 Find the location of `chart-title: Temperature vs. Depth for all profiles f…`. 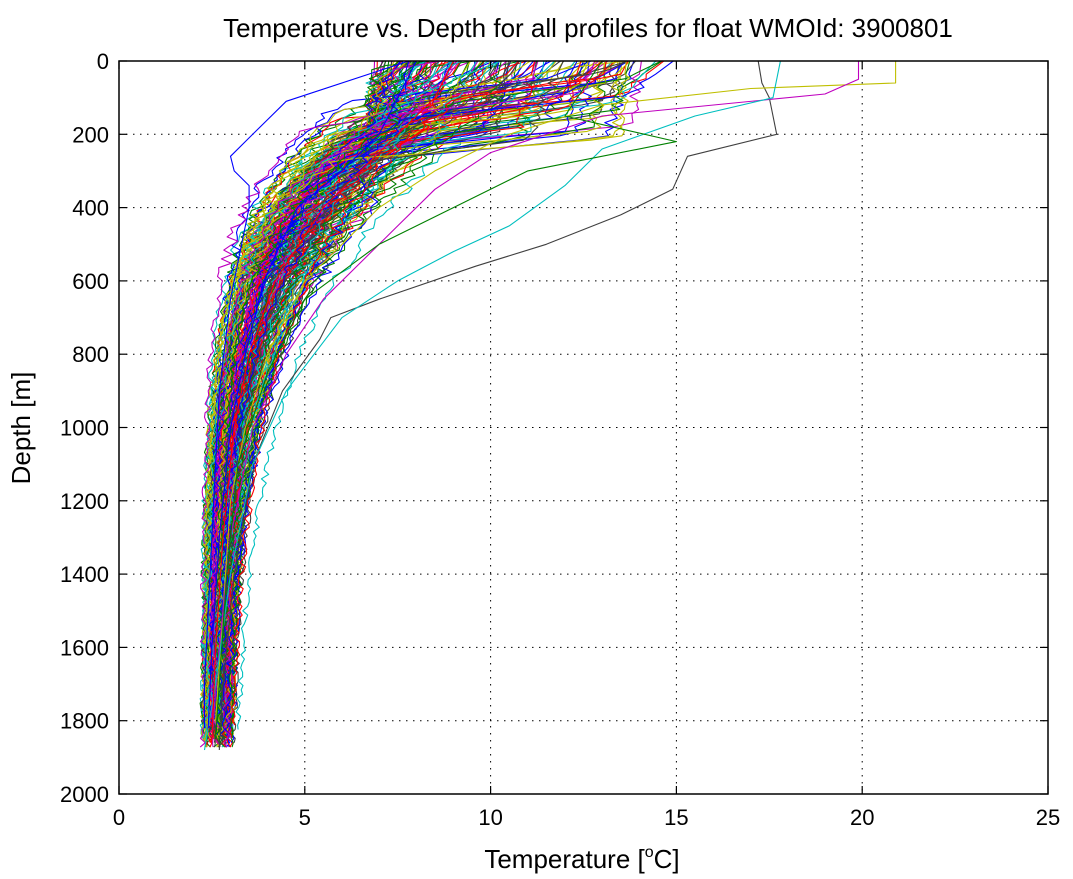

chart-title: Temperature vs. Depth for all profiles f… is located at coordinates (588, 28).